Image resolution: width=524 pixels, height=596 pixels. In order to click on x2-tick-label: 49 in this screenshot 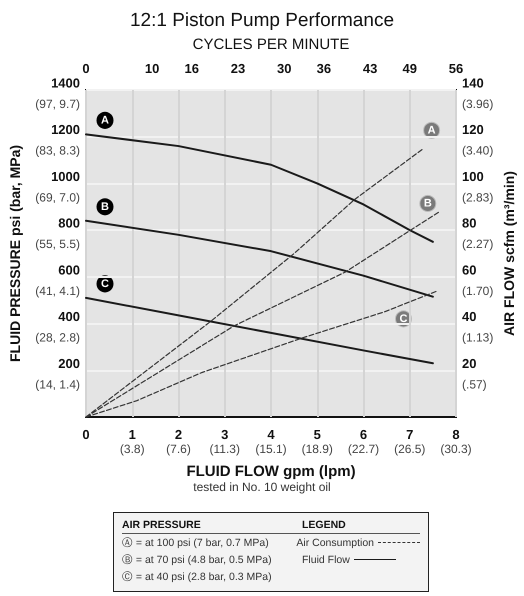, I will do `click(409, 68)`.